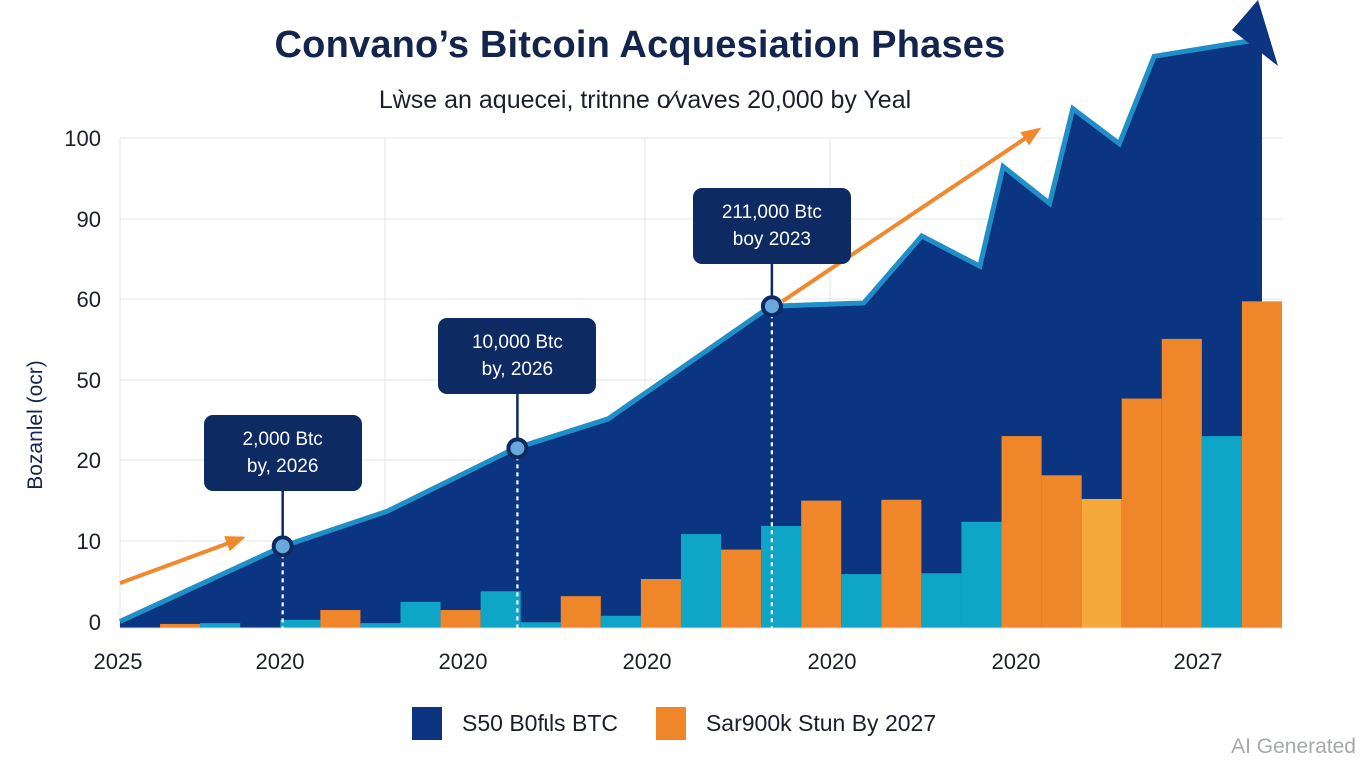 The image size is (1368, 768). Describe the element at coordinates (517, 342) in the screenshot. I see `callout-line-1: 10,000 Btc` at that location.